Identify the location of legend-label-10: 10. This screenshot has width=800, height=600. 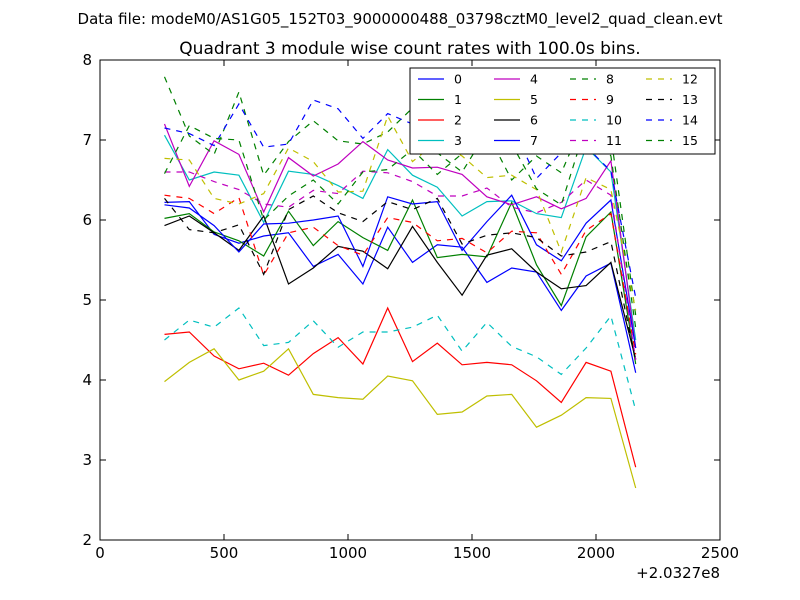
(614, 120).